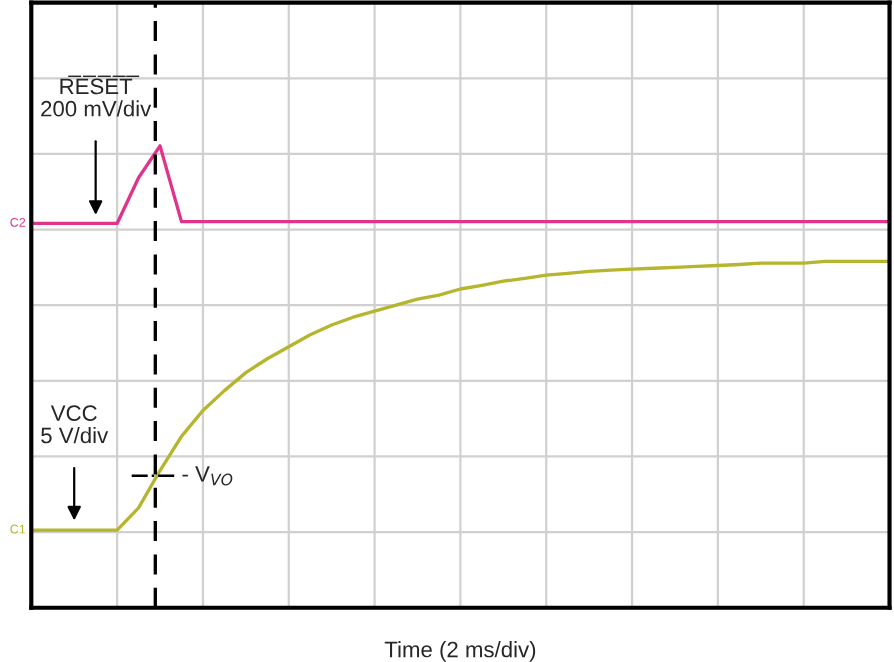  What do you see at coordinates (96, 96) in the screenshot?
I see `text: R̅E̅S̅E̅T̅ 200 mV/div` at bounding box center [96, 96].